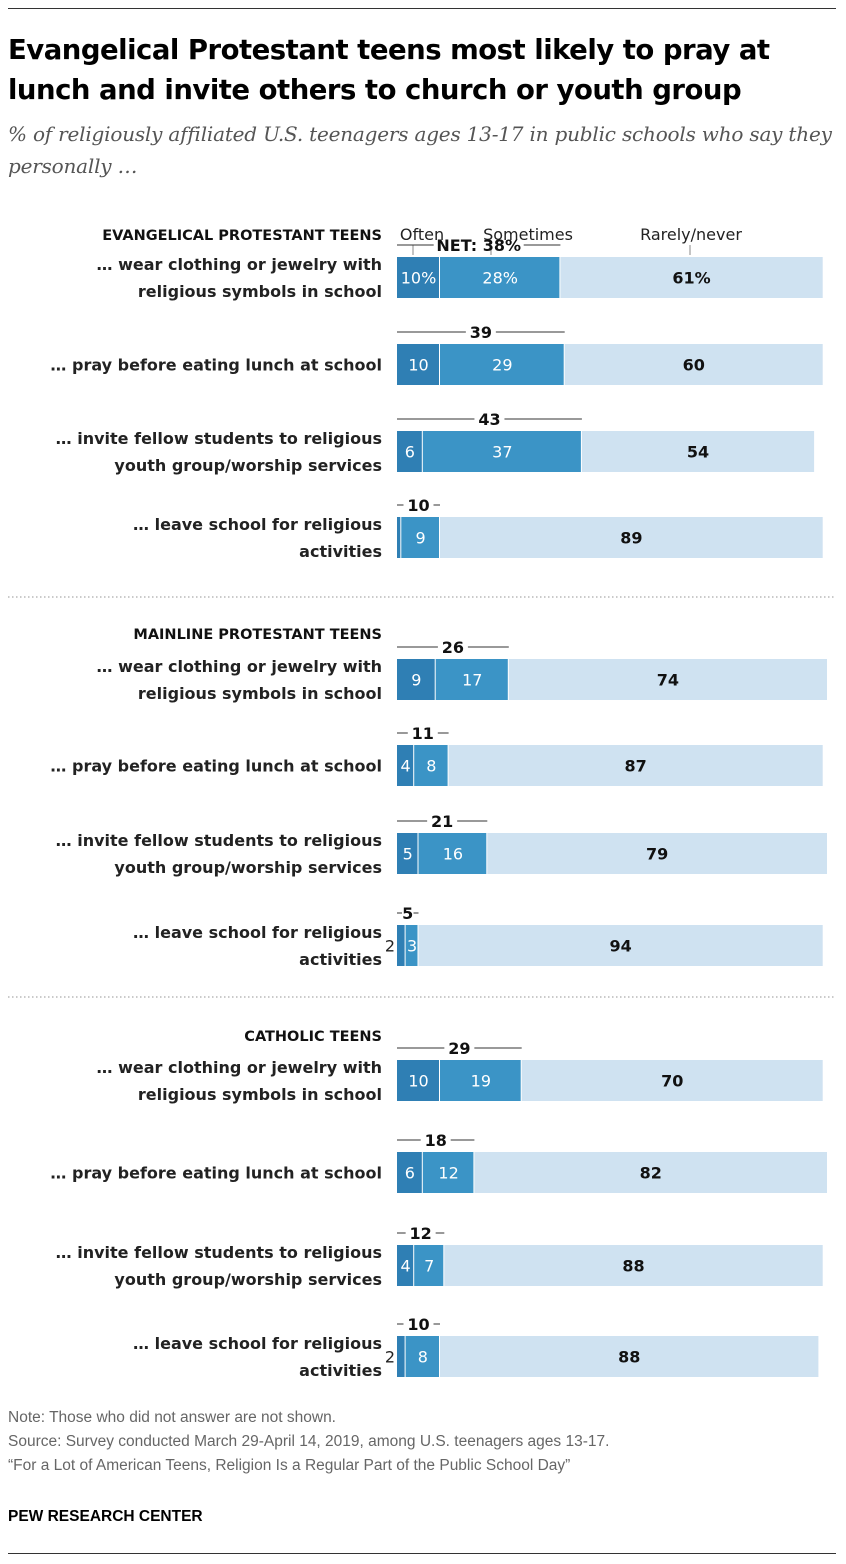 Image resolution: width=846 pixels, height=1564 pixels. I want to click on value-often: 5, so click(408, 854).